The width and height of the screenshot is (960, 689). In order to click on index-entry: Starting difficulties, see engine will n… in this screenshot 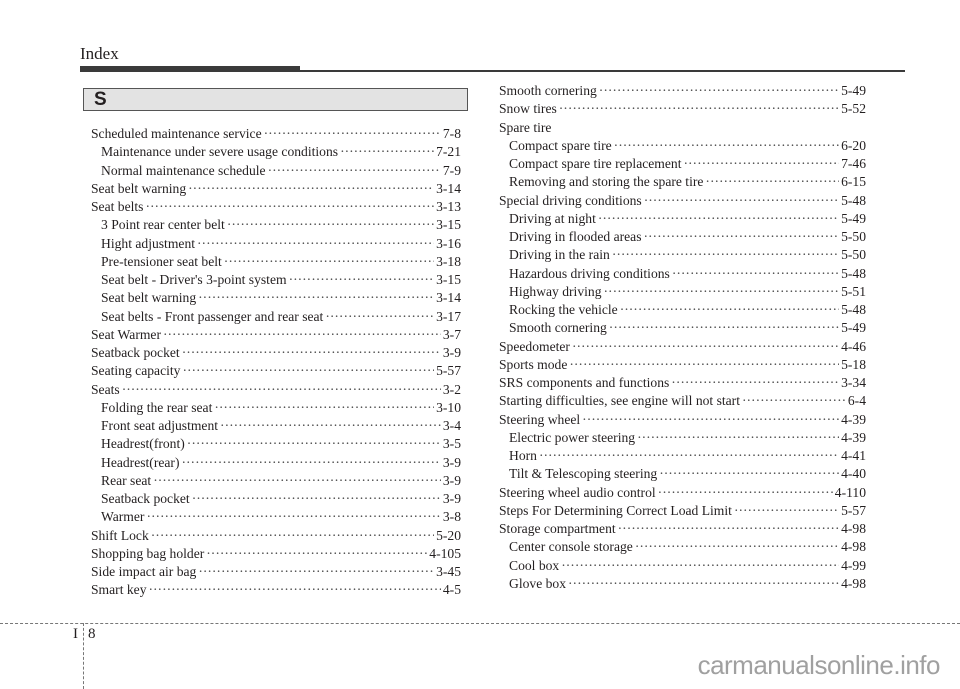, I will do `click(682, 401)`.